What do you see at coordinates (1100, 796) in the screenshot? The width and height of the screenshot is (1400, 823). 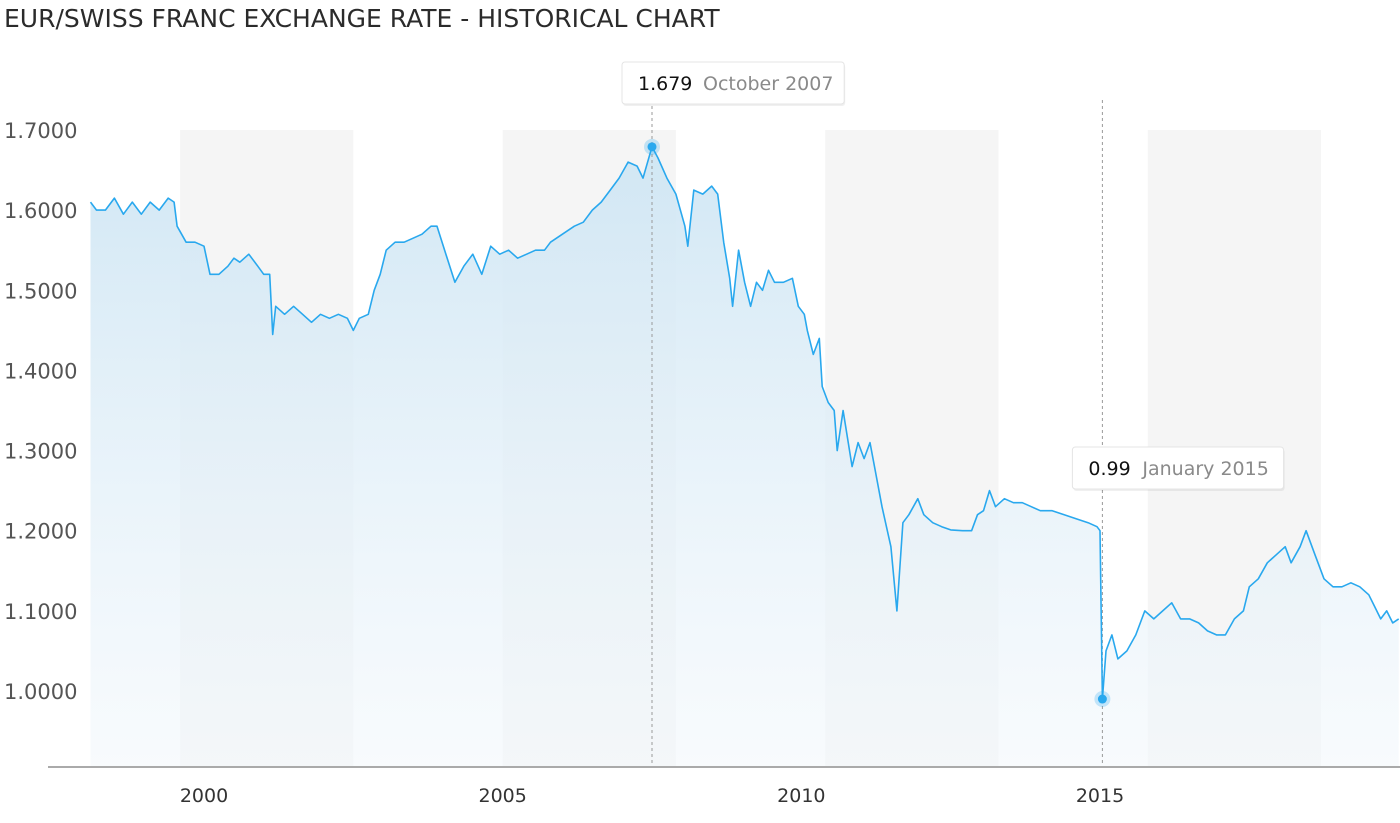 I see `x-tick-label: 2015` at bounding box center [1100, 796].